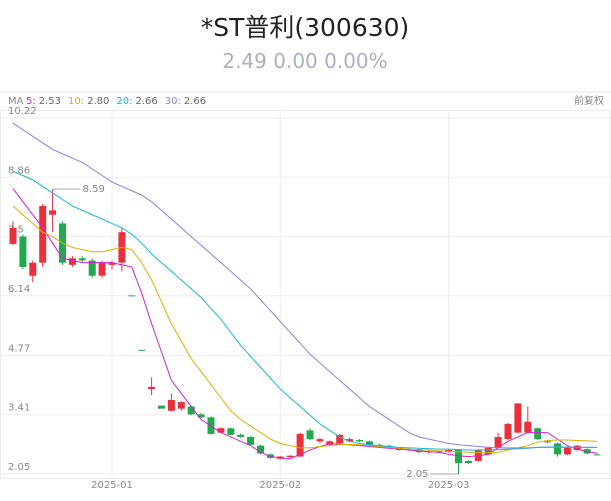 The image size is (611, 501). I want to click on legend-name: 30:, so click(173, 101).